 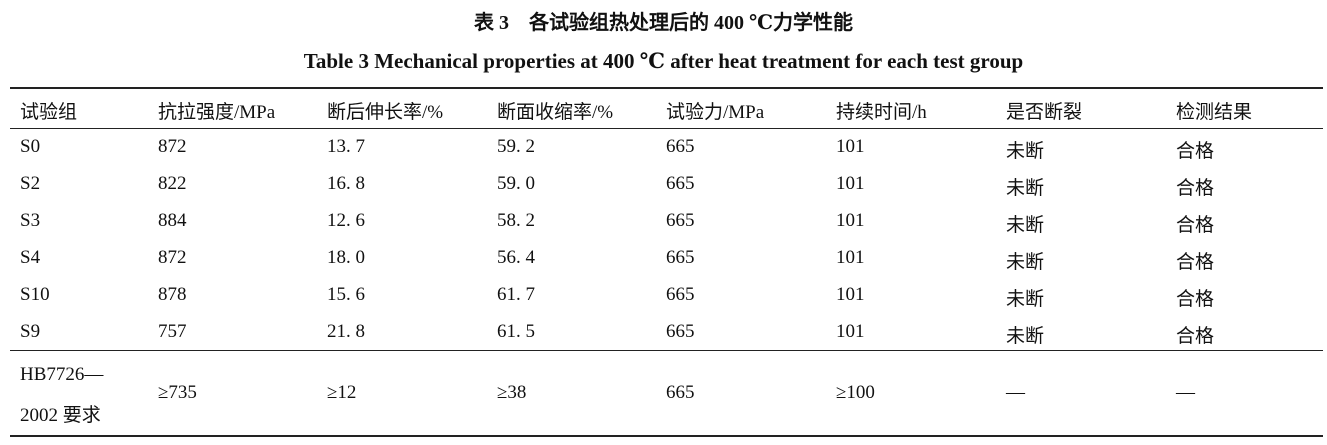 What do you see at coordinates (512, 392) in the screenshot?
I see `standard-cell: ≥38` at bounding box center [512, 392].